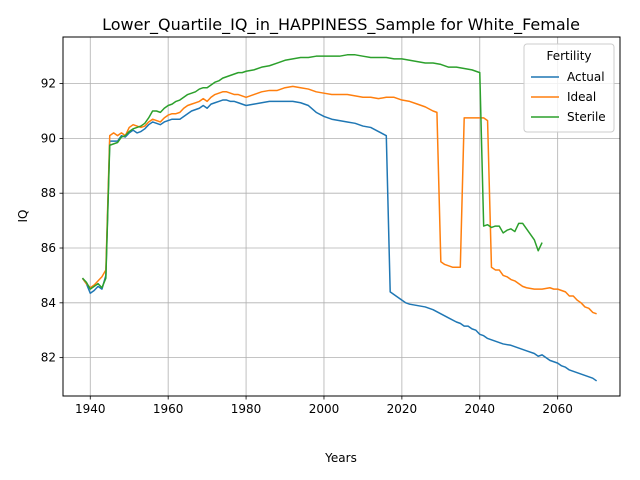 The height and width of the screenshot is (480, 640). Describe the element at coordinates (246, 409) in the screenshot. I see `x-tick-label: 1980` at that location.